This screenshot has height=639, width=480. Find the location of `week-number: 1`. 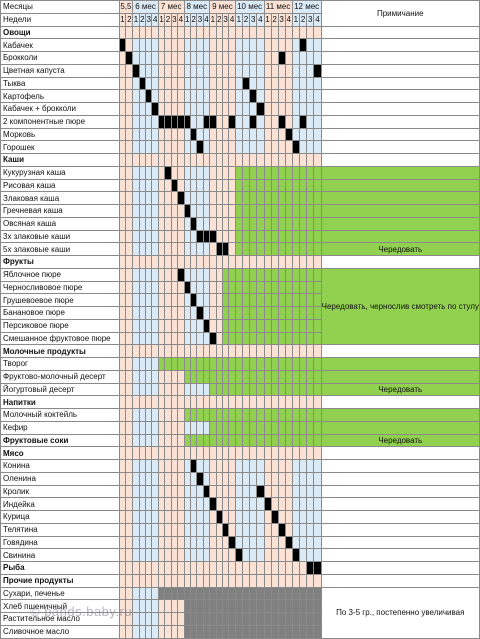

week-number: 1 is located at coordinates (267, 19).